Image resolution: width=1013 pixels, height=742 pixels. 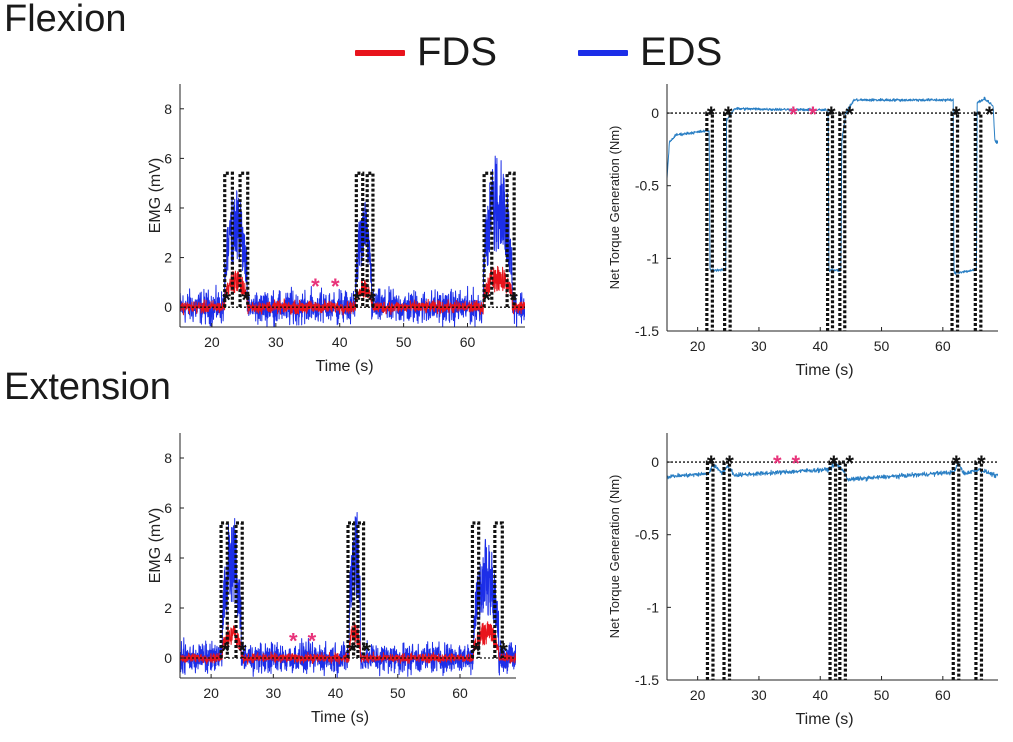 What do you see at coordinates (681, 52) in the screenshot?
I see `legend-label-eds: EDS` at bounding box center [681, 52].